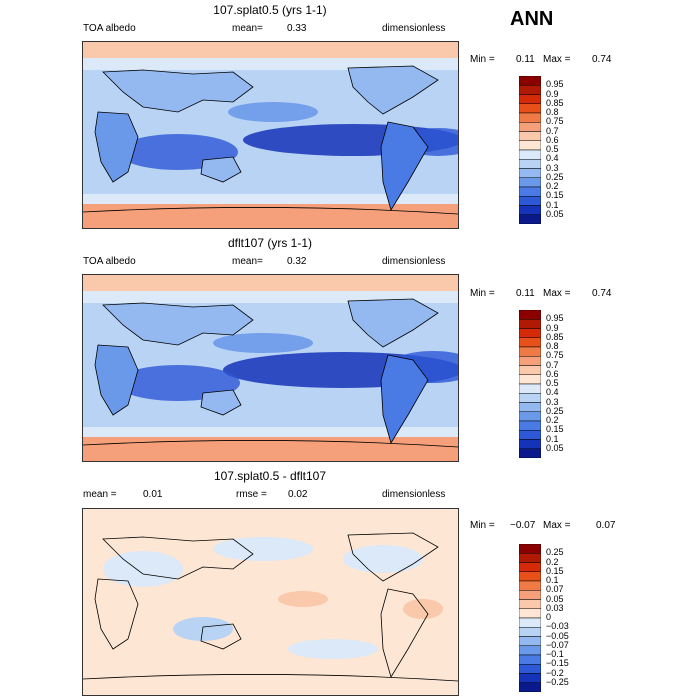 This screenshot has height=700, width=700. I want to click on panel1-title: 107.splat0.5 (yrs 1-1), so click(270, 10).